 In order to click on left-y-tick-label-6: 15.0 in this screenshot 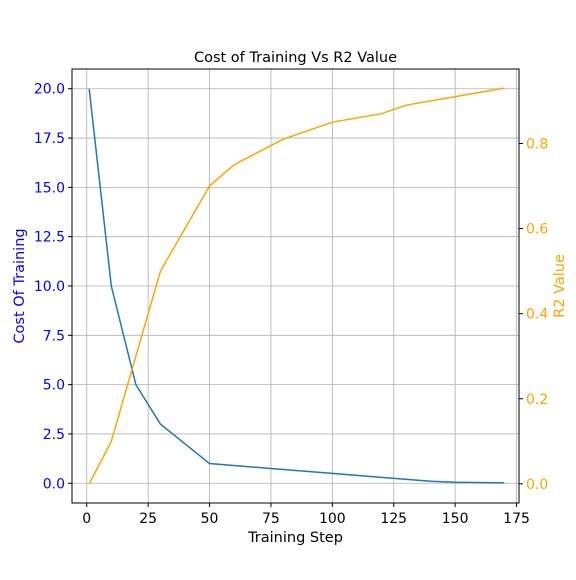, I will do `click(49, 188)`.